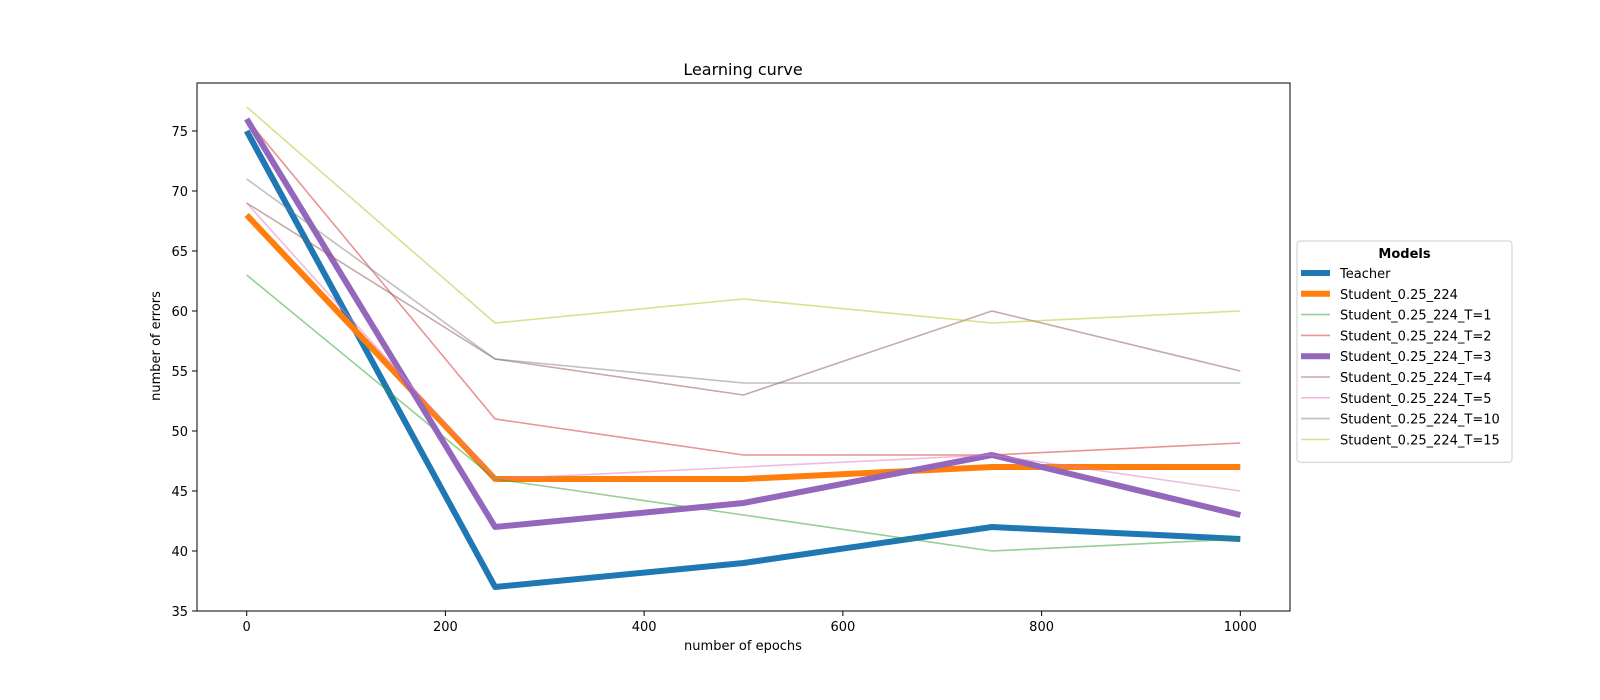 This screenshot has height=700, width=1600. What do you see at coordinates (1416, 336) in the screenshot?
I see `legend-label-3: Student_0.25_224_T=2` at bounding box center [1416, 336].